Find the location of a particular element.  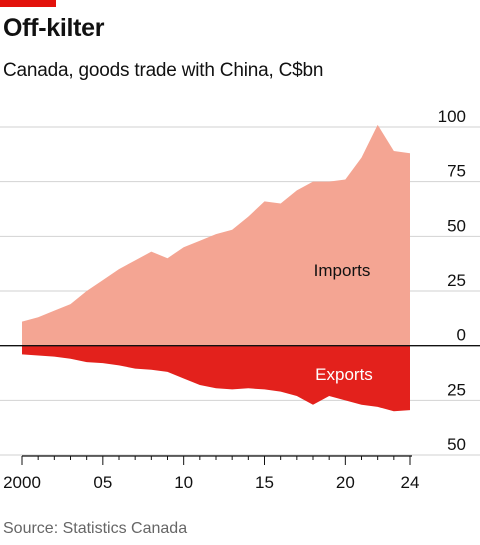

x-tick-label: 15 is located at coordinates (264, 482).